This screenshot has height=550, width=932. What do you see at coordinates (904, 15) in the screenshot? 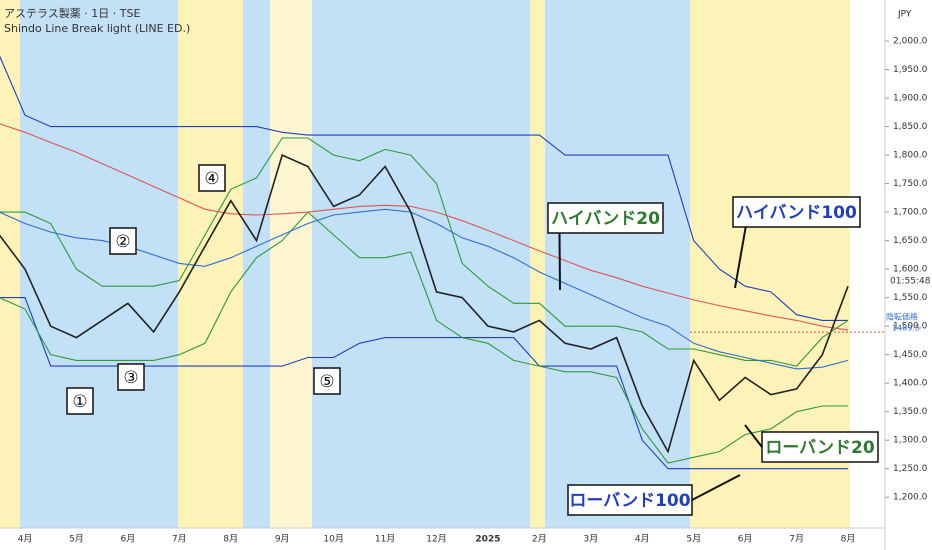
I see `currency: JPY` at bounding box center [904, 15].